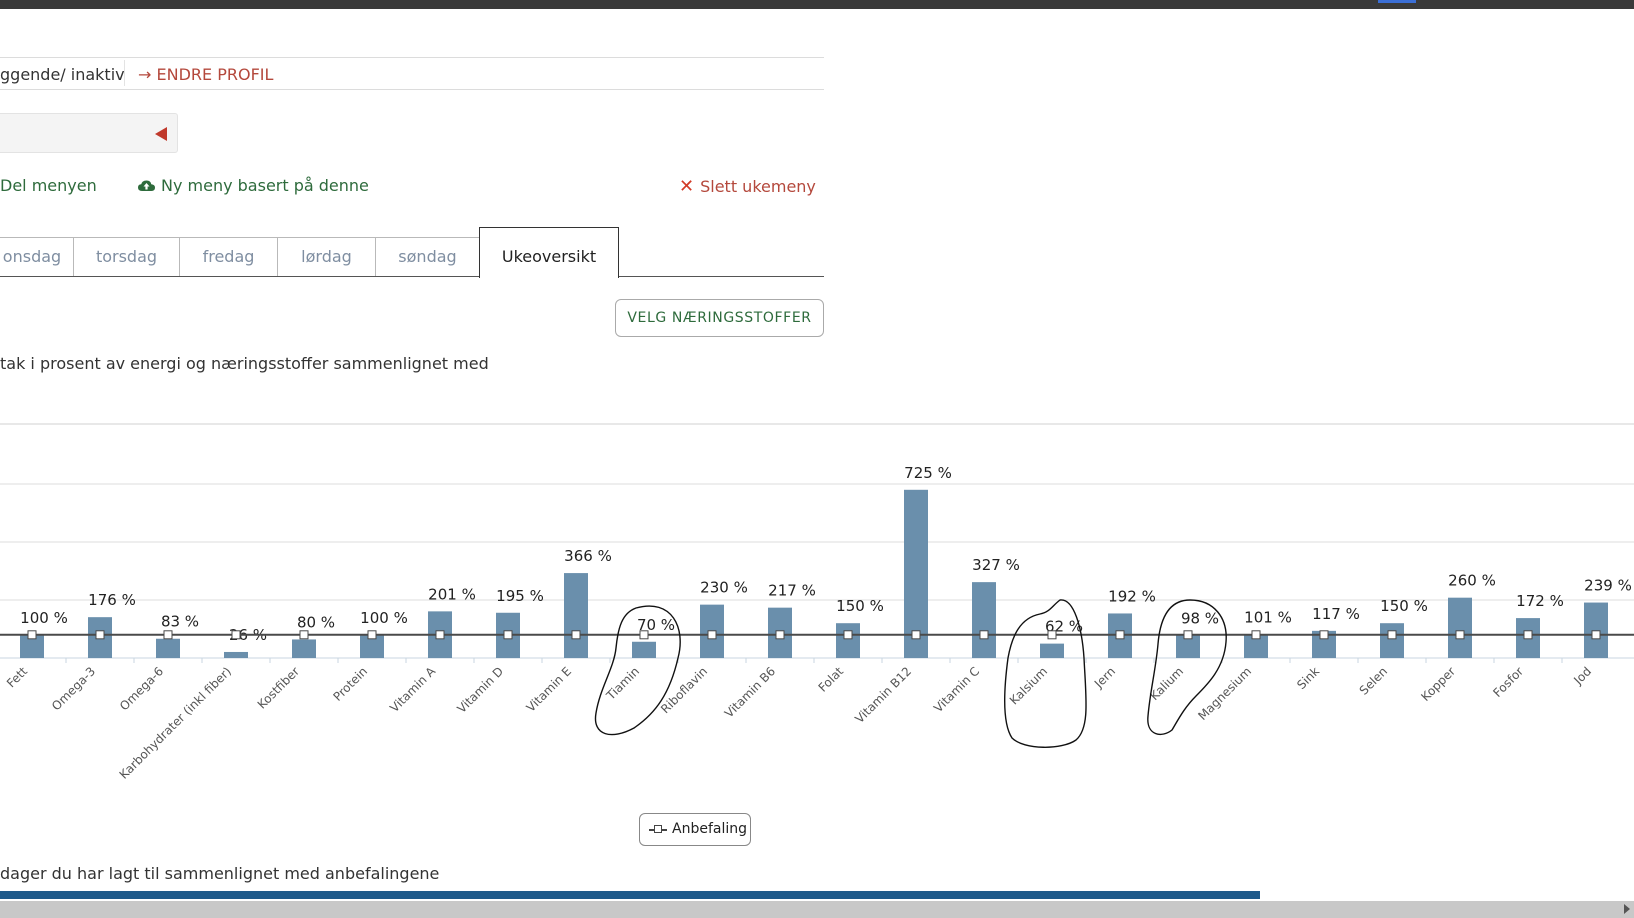  What do you see at coordinates (549, 689) in the screenshot?
I see `category-label: Vitamin E` at bounding box center [549, 689].